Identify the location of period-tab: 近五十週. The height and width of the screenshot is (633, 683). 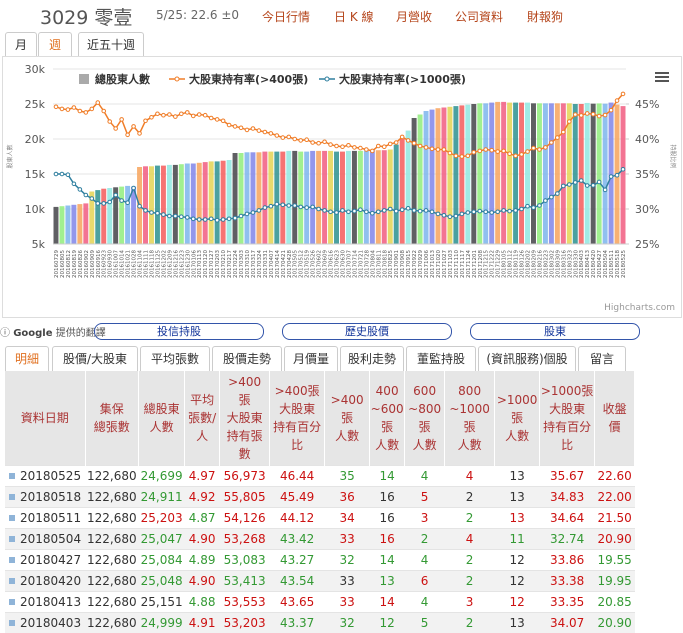
(111, 44).